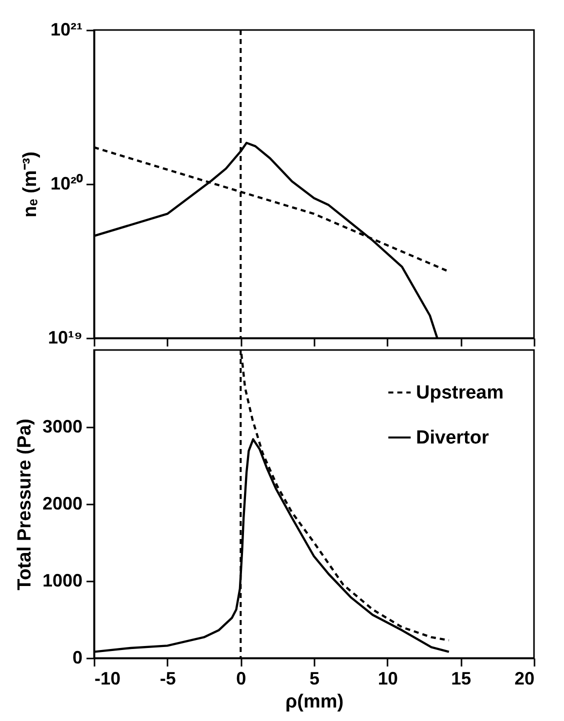 The image size is (564, 721). Describe the element at coordinates (241, 678) in the screenshot. I see `x-tick-label: 0` at that location.